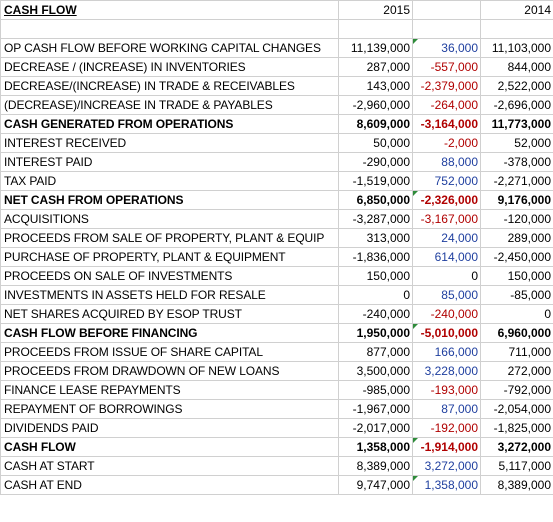  I want to click on row-label-cell: TAX PAID, so click(169, 181).